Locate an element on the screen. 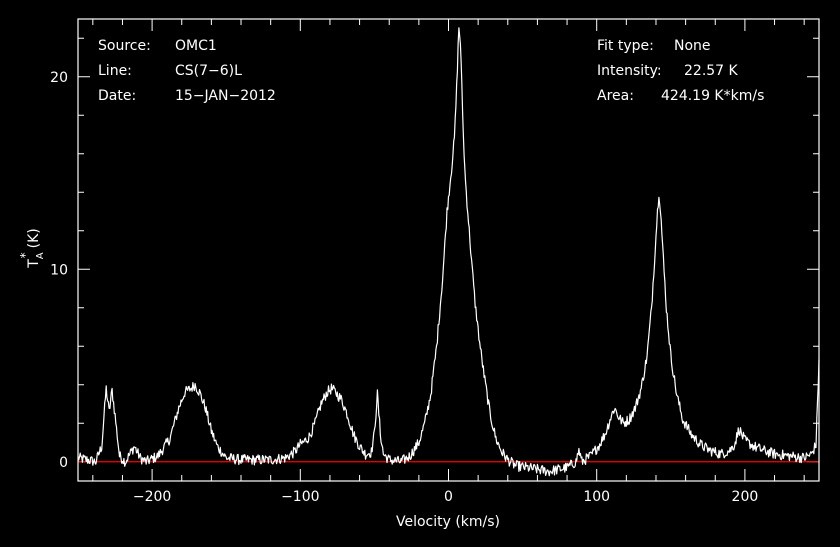 This screenshot has height=547, width=840. area-label: Area: is located at coordinates (615, 96).